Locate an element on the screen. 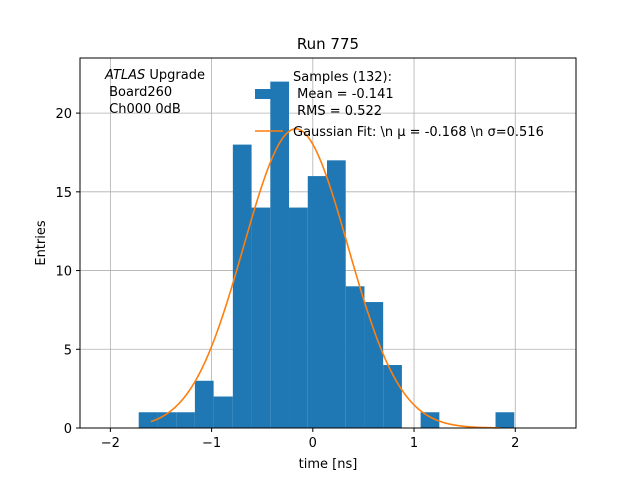 The height and width of the screenshot is (480, 640). x-tick-label: −1 is located at coordinates (211, 443).